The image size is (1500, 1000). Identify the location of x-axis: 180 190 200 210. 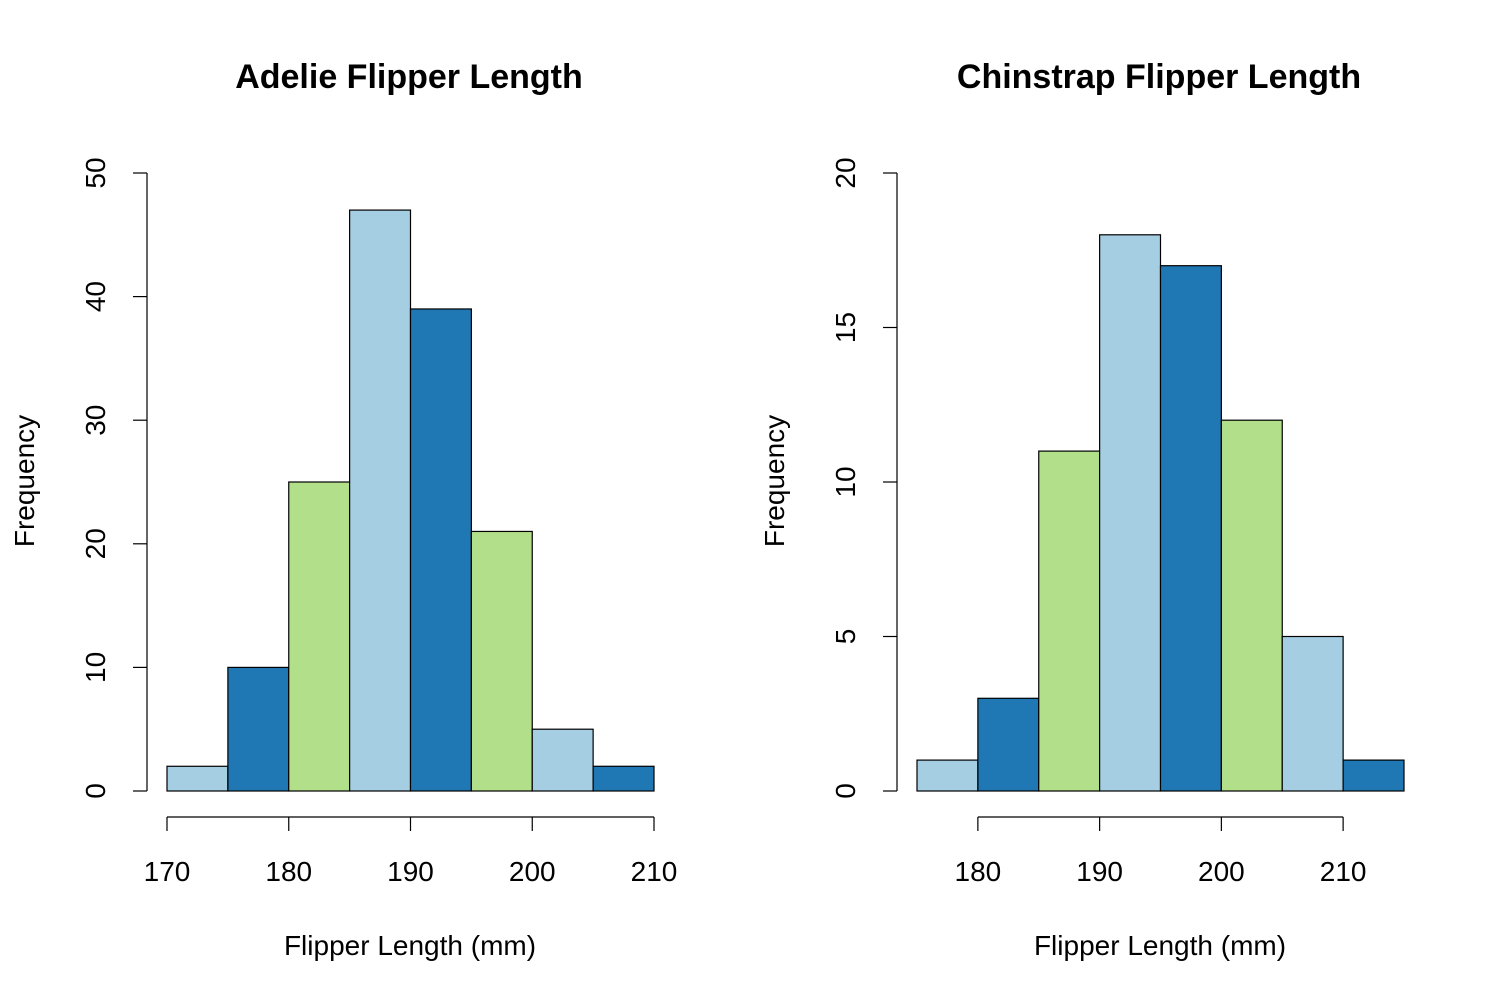
(1161, 851).